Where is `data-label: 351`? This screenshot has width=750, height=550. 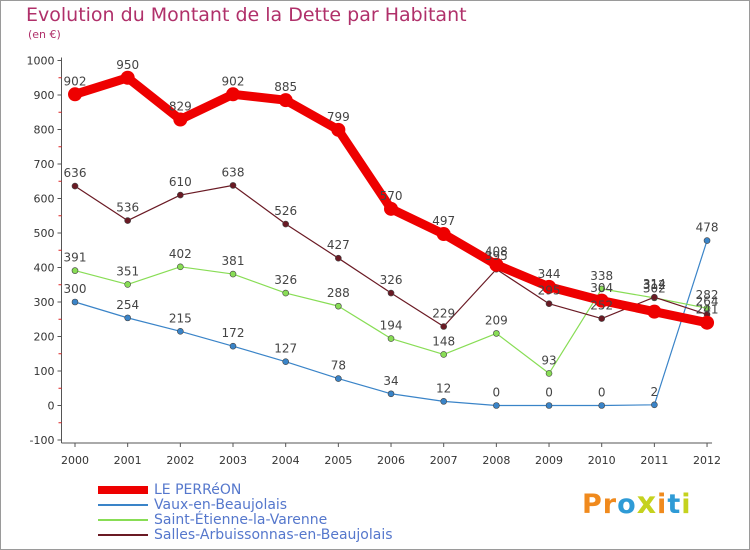 data-label: 351 is located at coordinates (127, 271).